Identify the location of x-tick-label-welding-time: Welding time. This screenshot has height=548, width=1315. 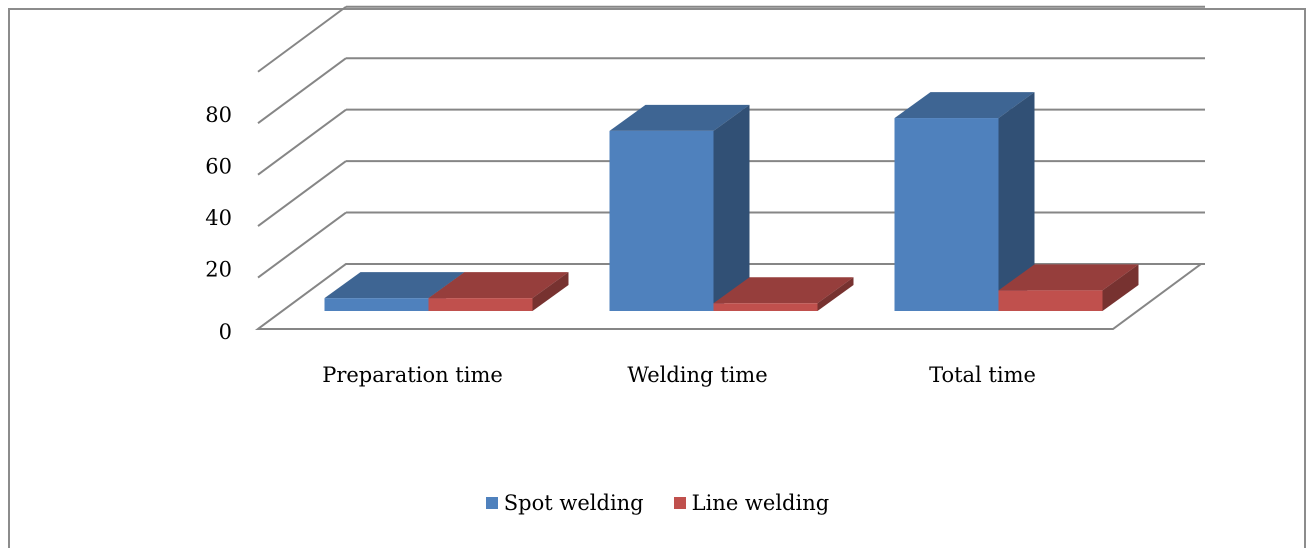
(697, 375).